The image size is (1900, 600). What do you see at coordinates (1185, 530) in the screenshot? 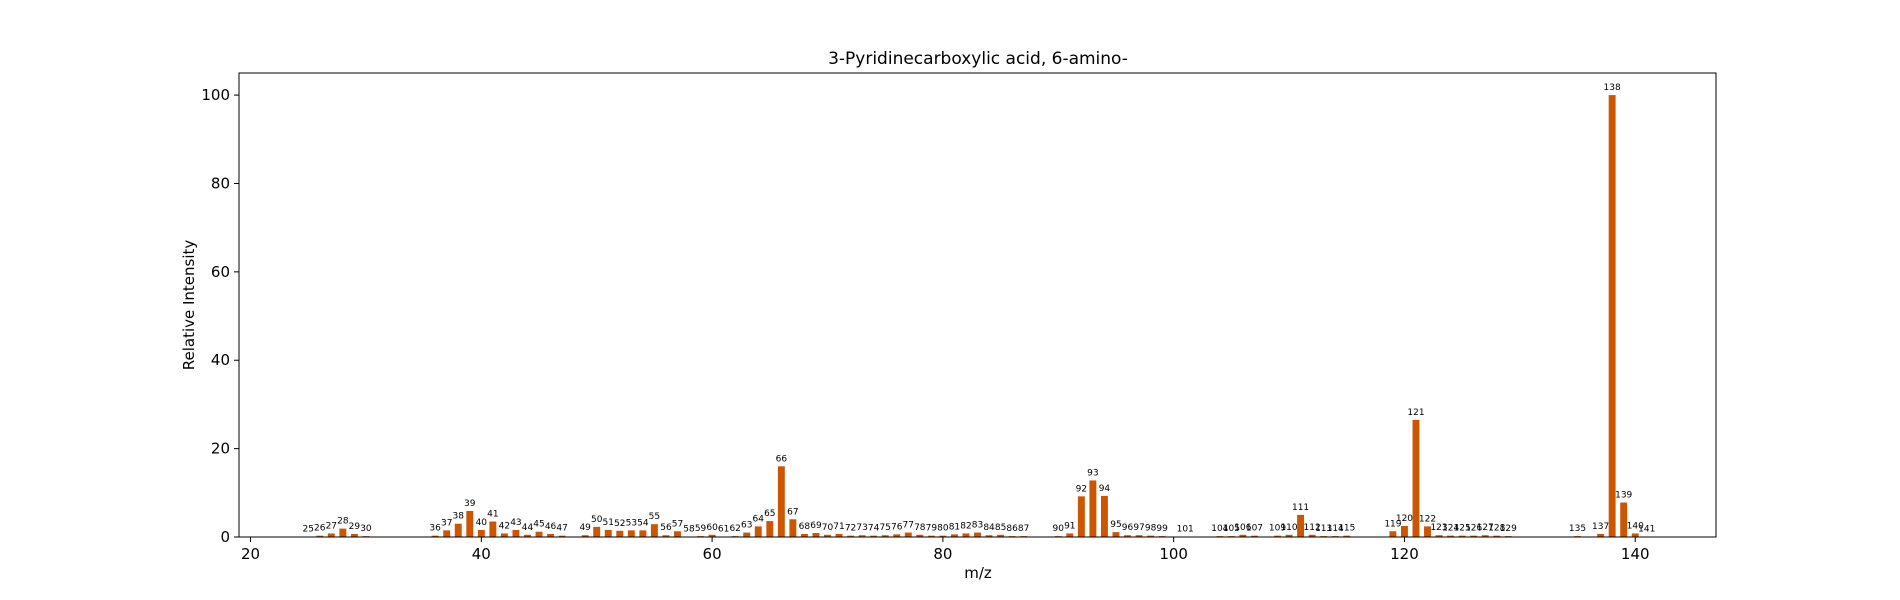
I see `data-label-mz-101: 101` at bounding box center [1185, 530].